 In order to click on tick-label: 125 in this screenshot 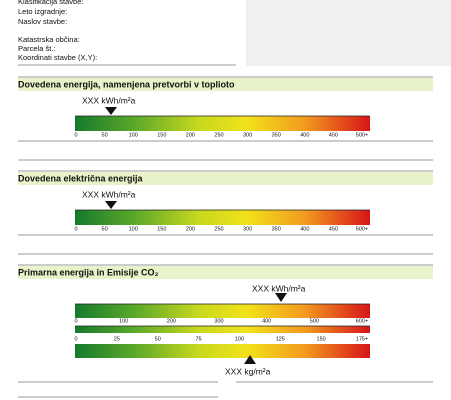, I will do `click(280, 339)`.